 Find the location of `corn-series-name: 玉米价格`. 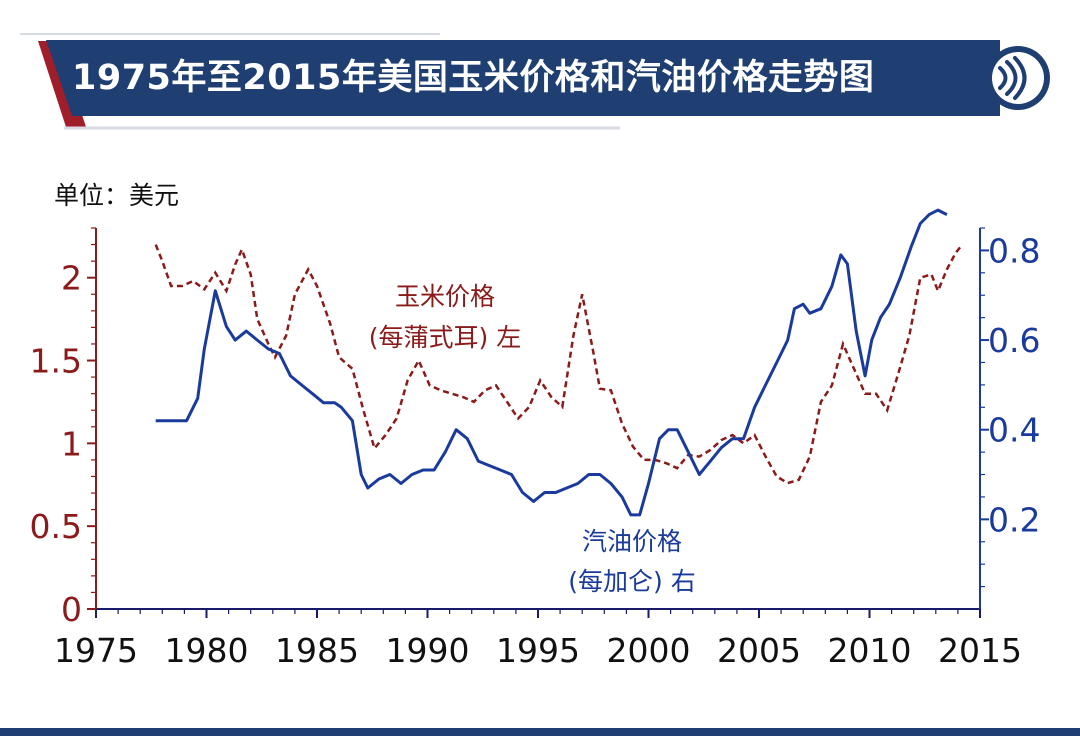

corn-series-name: 玉米价格 is located at coordinates (445, 296).